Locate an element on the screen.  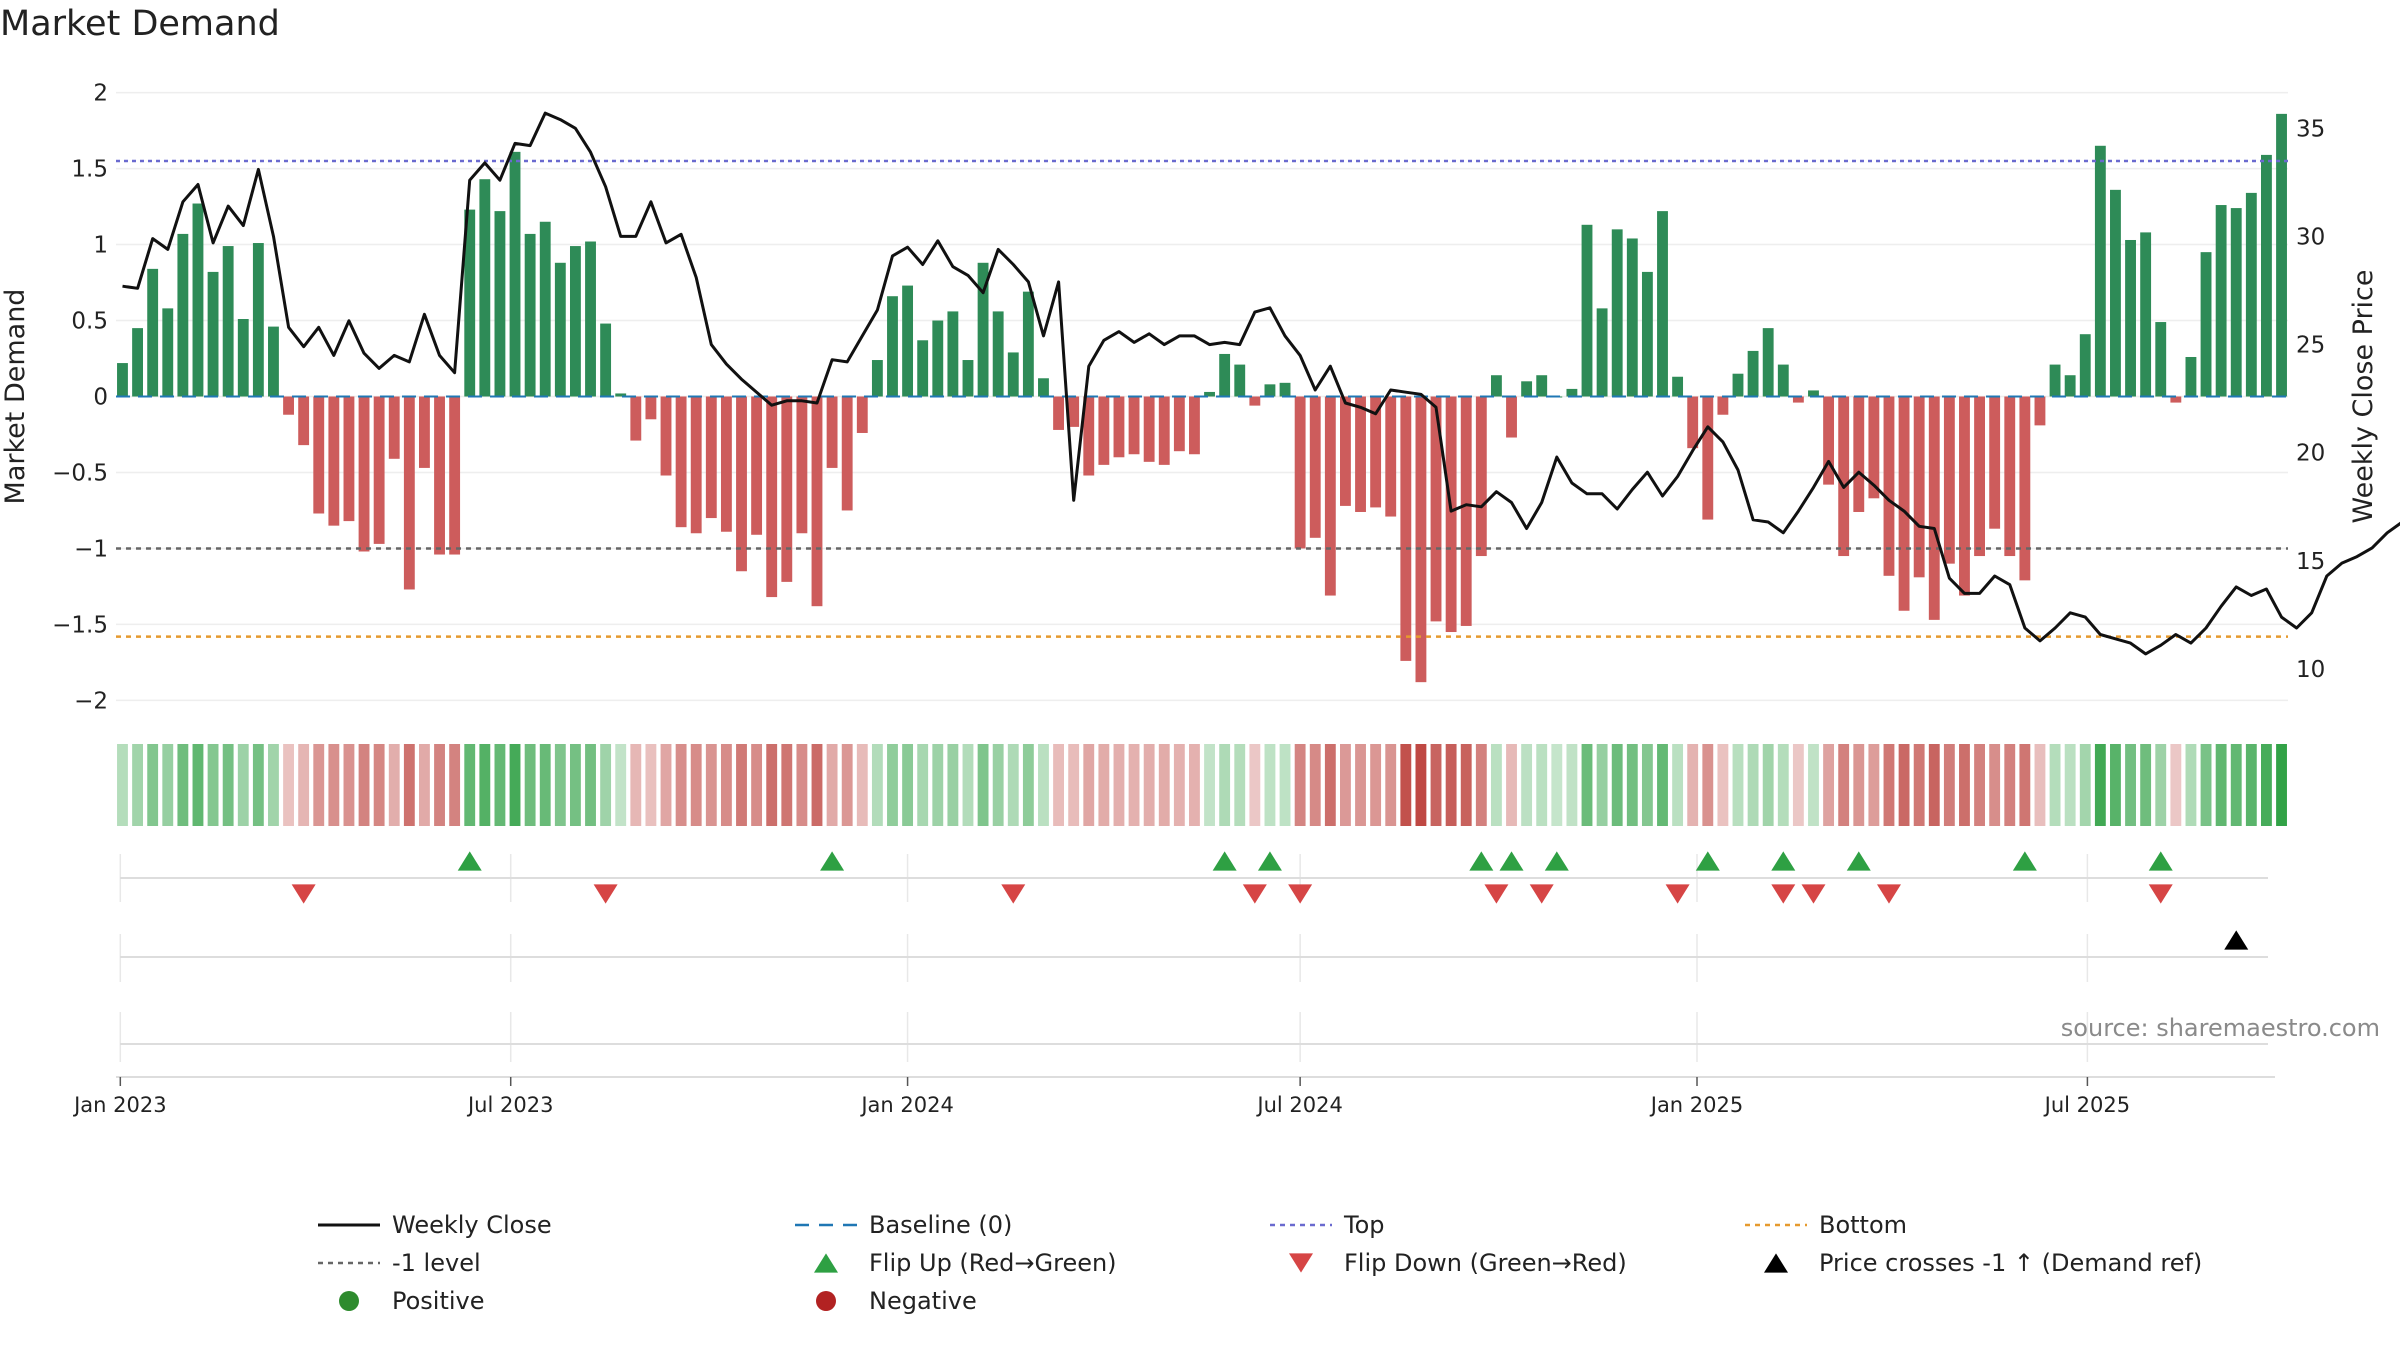
legend-label-flip-down-green-red: Flip Down (Green→Red) is located at coordinates (1485, 1263).